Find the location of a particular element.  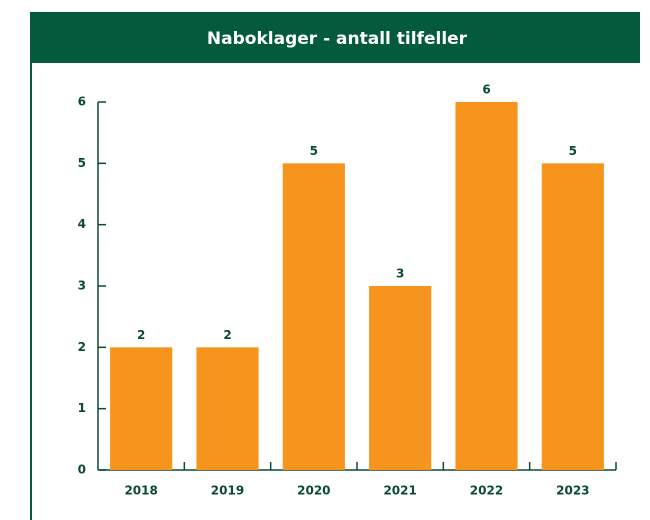

y-tick-label: 1 is located at coordinates (82, 408).